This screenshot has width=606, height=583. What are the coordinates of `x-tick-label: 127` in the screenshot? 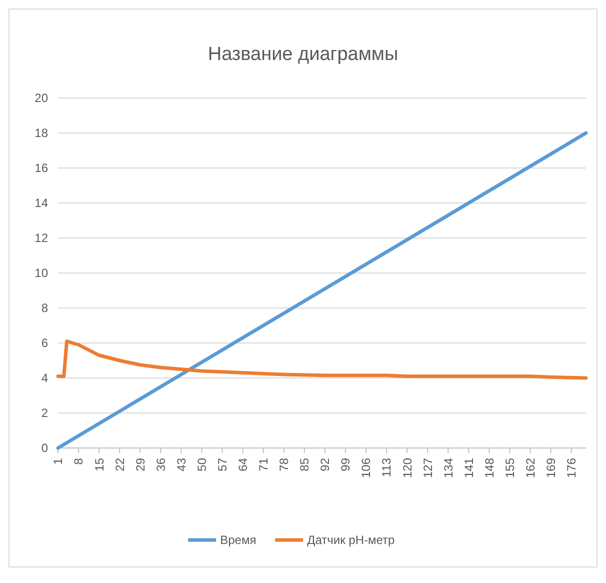 It's located at (427, 468).